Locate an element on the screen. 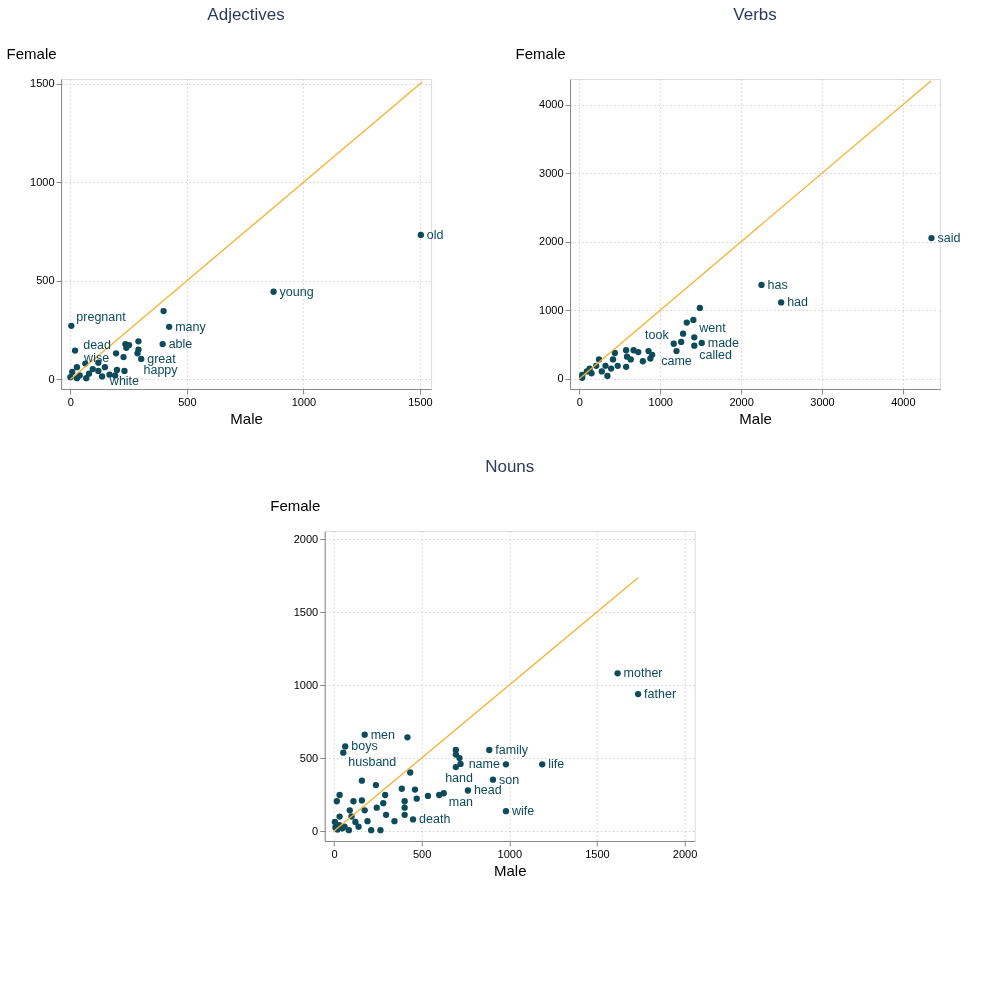  annotation: death is located at coordinates (435, 819).